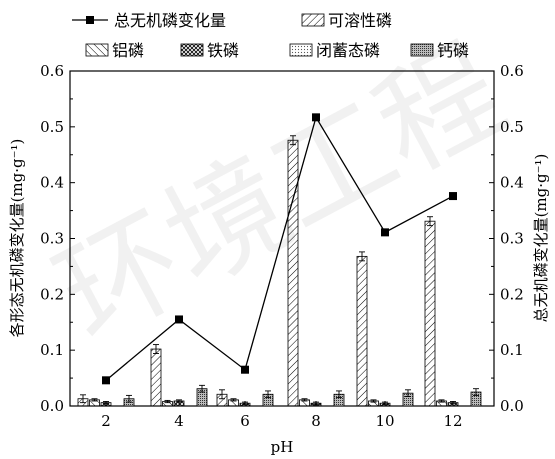  Describe the element at coordinates (52, 294) in the screenshot. I see `y-tick-label-left: 0.2` at that location.